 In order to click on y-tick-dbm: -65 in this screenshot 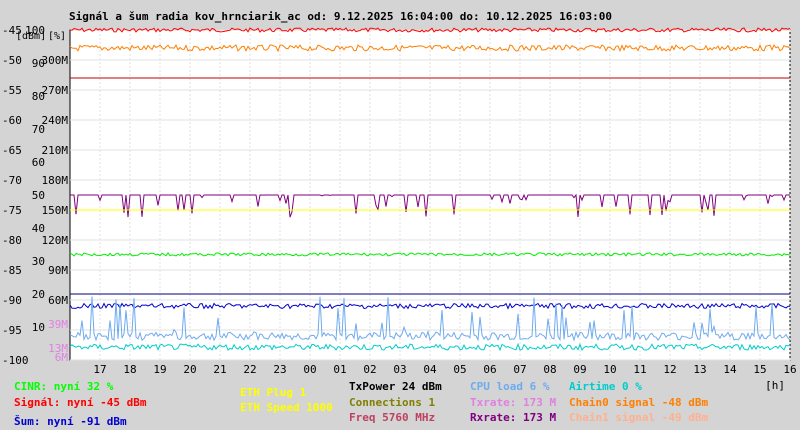, I will do `click(12, 150)`.